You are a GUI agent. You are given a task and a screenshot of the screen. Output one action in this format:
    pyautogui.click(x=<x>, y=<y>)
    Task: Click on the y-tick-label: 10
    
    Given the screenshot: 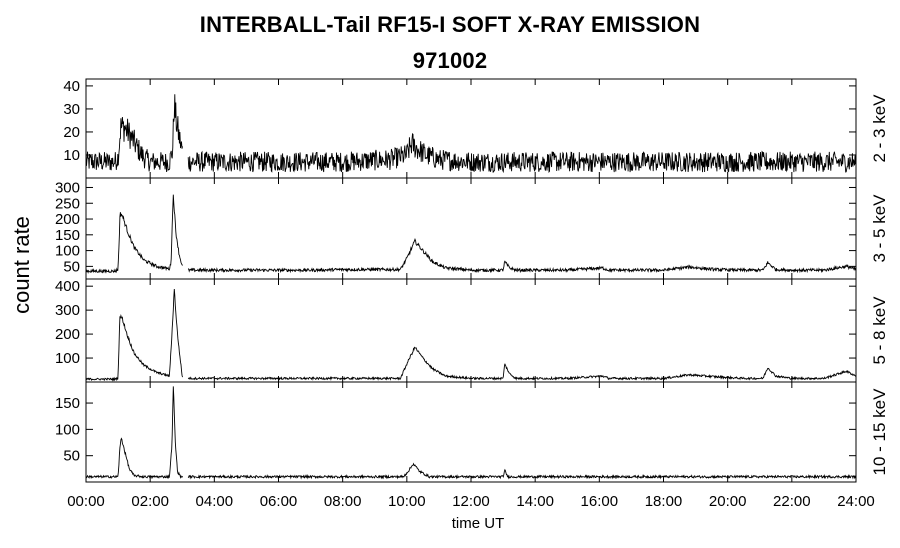 What is the action you would take?
    pyautogui.click(x=71, y=155)
    